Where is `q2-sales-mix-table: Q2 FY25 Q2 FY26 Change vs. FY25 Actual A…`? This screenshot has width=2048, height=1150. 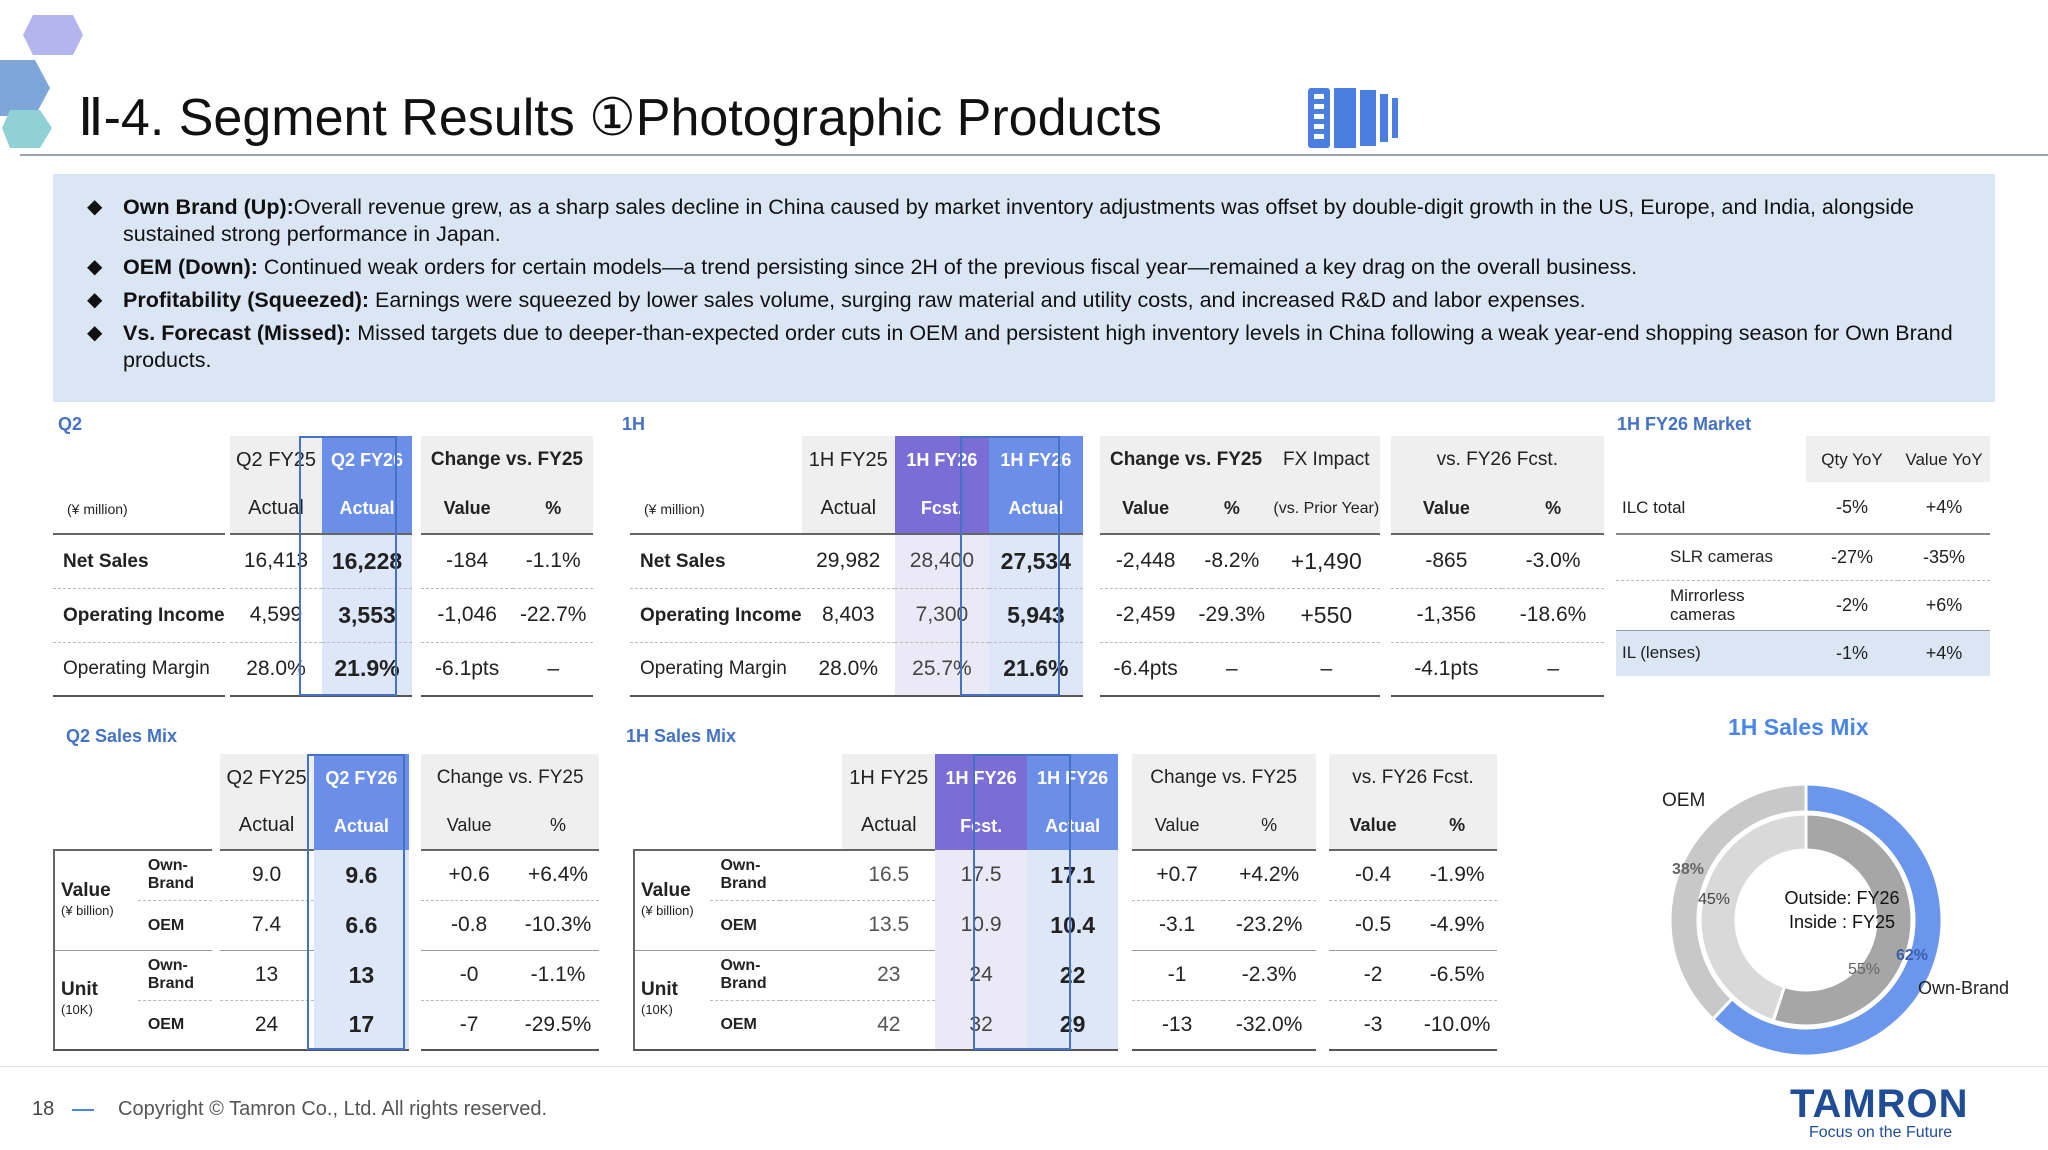
q2-sales-mix-table: Q2 FY25 Q2 FY26 Change vs. FY25 Actual A… is located at coordinates (326, 902).